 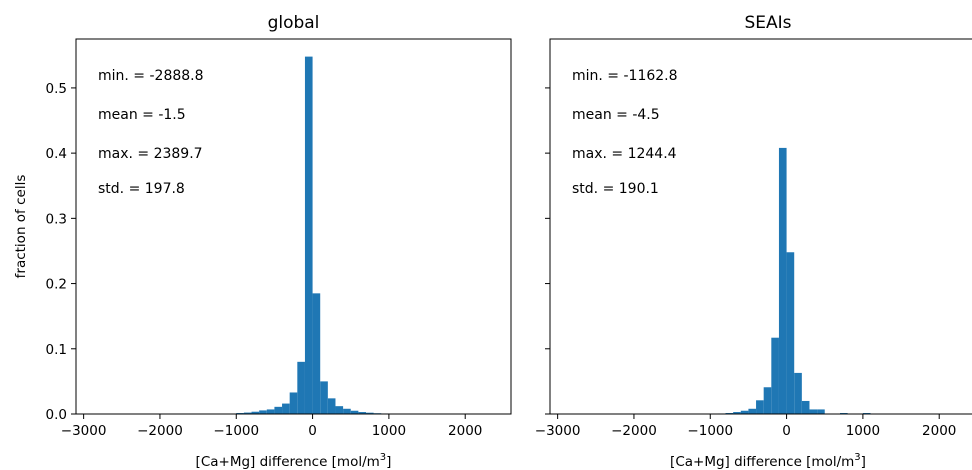 What do you see at coordinates (56, 154) in the screenshot?
I see `y-tick-label: 0.4` at bounding box center [56, 154].